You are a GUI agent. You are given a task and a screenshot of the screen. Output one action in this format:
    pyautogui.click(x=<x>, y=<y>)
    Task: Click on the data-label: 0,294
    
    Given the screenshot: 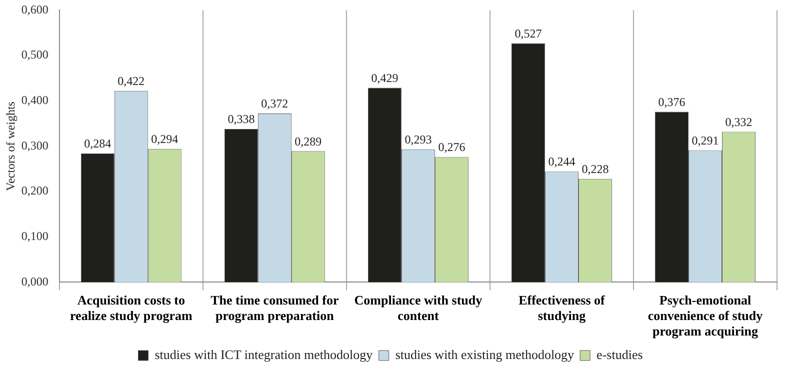 What is the action you would take?
    pyautogui.click(x=164, y=139)
    